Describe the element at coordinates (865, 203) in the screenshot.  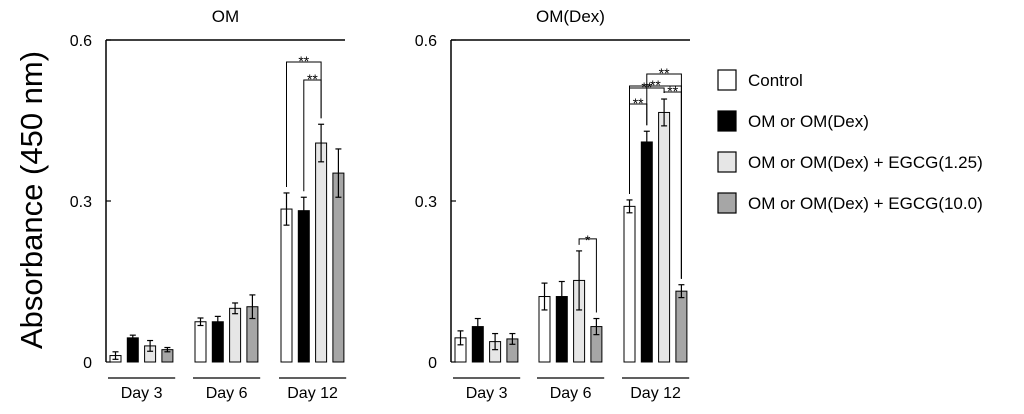
I see `legend-label: OM or OM(Dex) + EGCG(10.0)` at that location.